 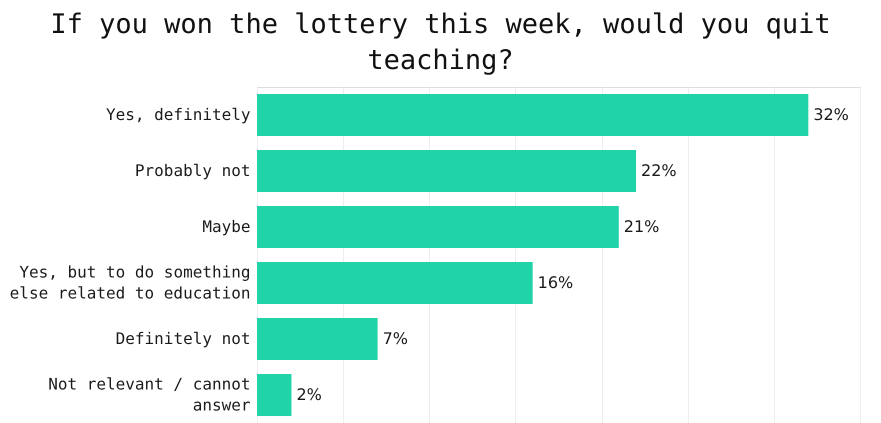 What do you see at coordinates (556, 282) in the screenshot?
I see `data-label: 16%` at bounding box center [556, 282].